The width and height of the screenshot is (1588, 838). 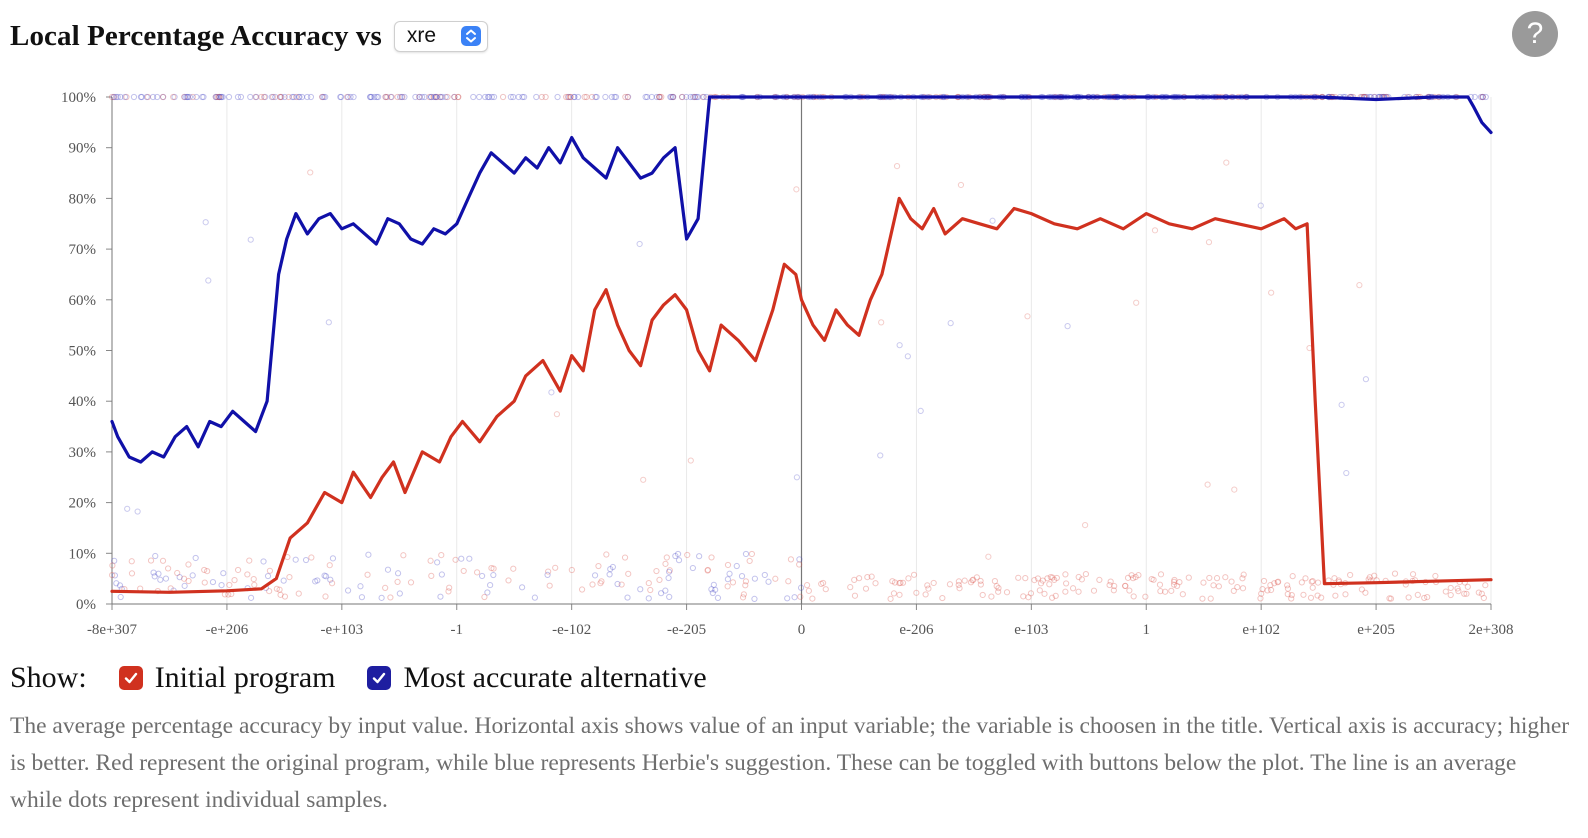 I want to click on y-tick-label: 50%, so click(x=83, y=352).